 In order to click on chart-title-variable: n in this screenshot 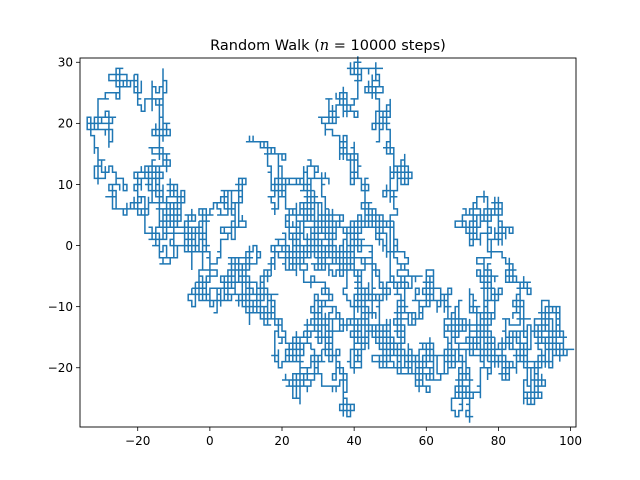, I will do `click(324, 46)`.